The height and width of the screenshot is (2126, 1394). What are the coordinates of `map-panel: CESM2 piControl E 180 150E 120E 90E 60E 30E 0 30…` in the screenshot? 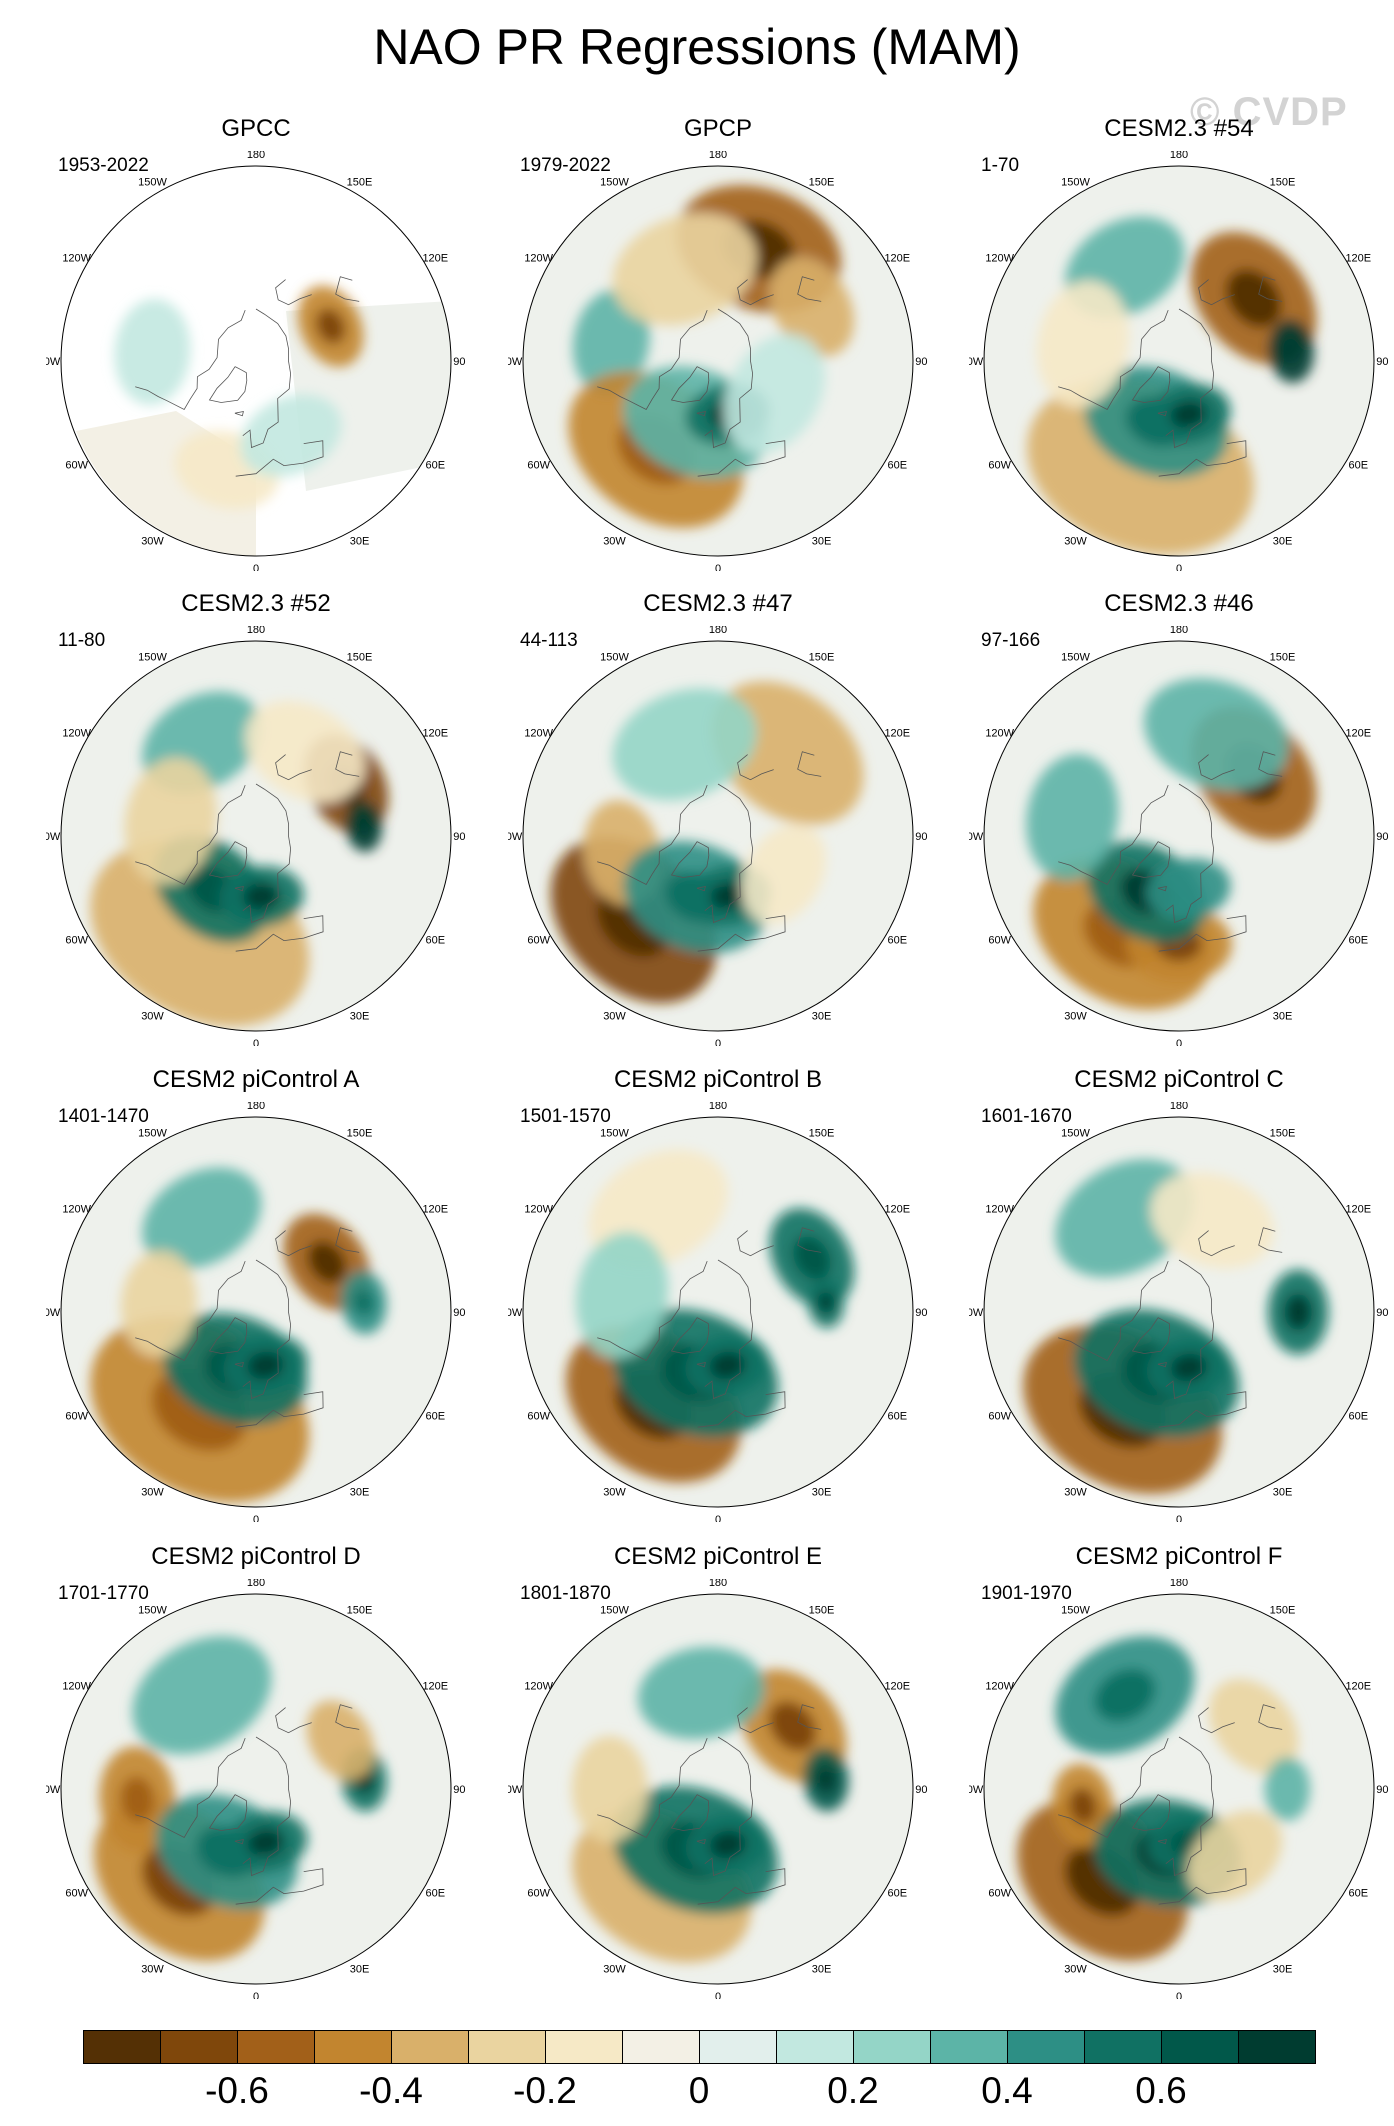 It's located at (718, 1778).